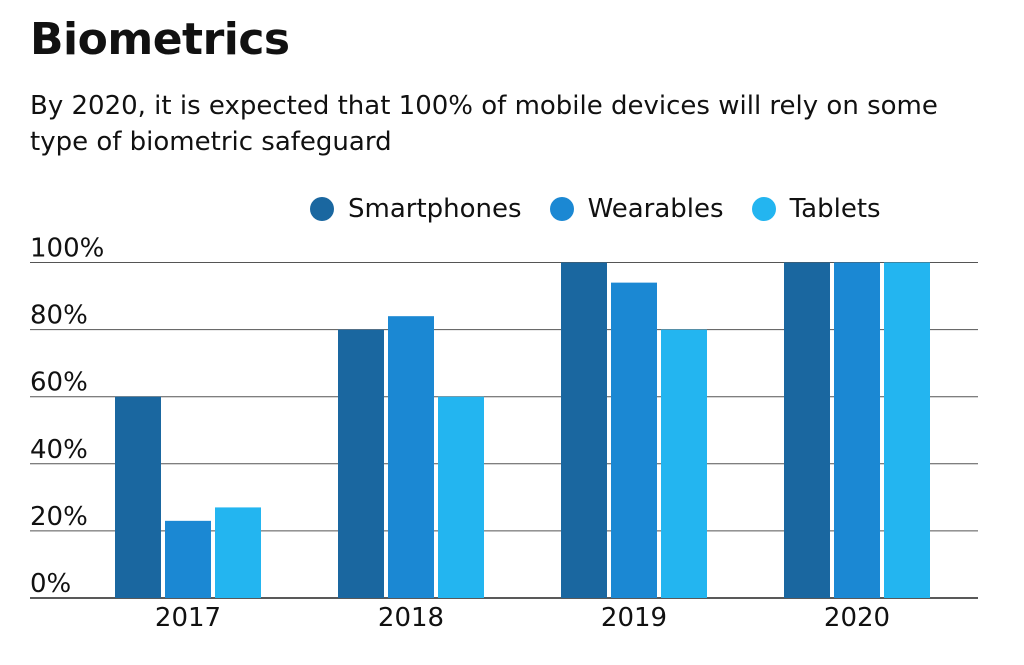  Describe the element at coordinates (188, 559) in the screenshot. I see `bar-wearables-2017` at that location.